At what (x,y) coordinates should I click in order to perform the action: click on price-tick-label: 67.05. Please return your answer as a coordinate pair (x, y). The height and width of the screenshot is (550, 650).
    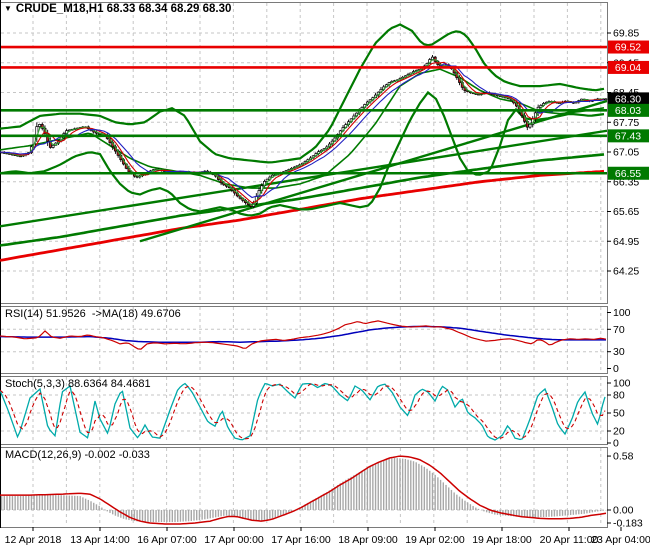
    Looking at the image, I should click on (626, 153).